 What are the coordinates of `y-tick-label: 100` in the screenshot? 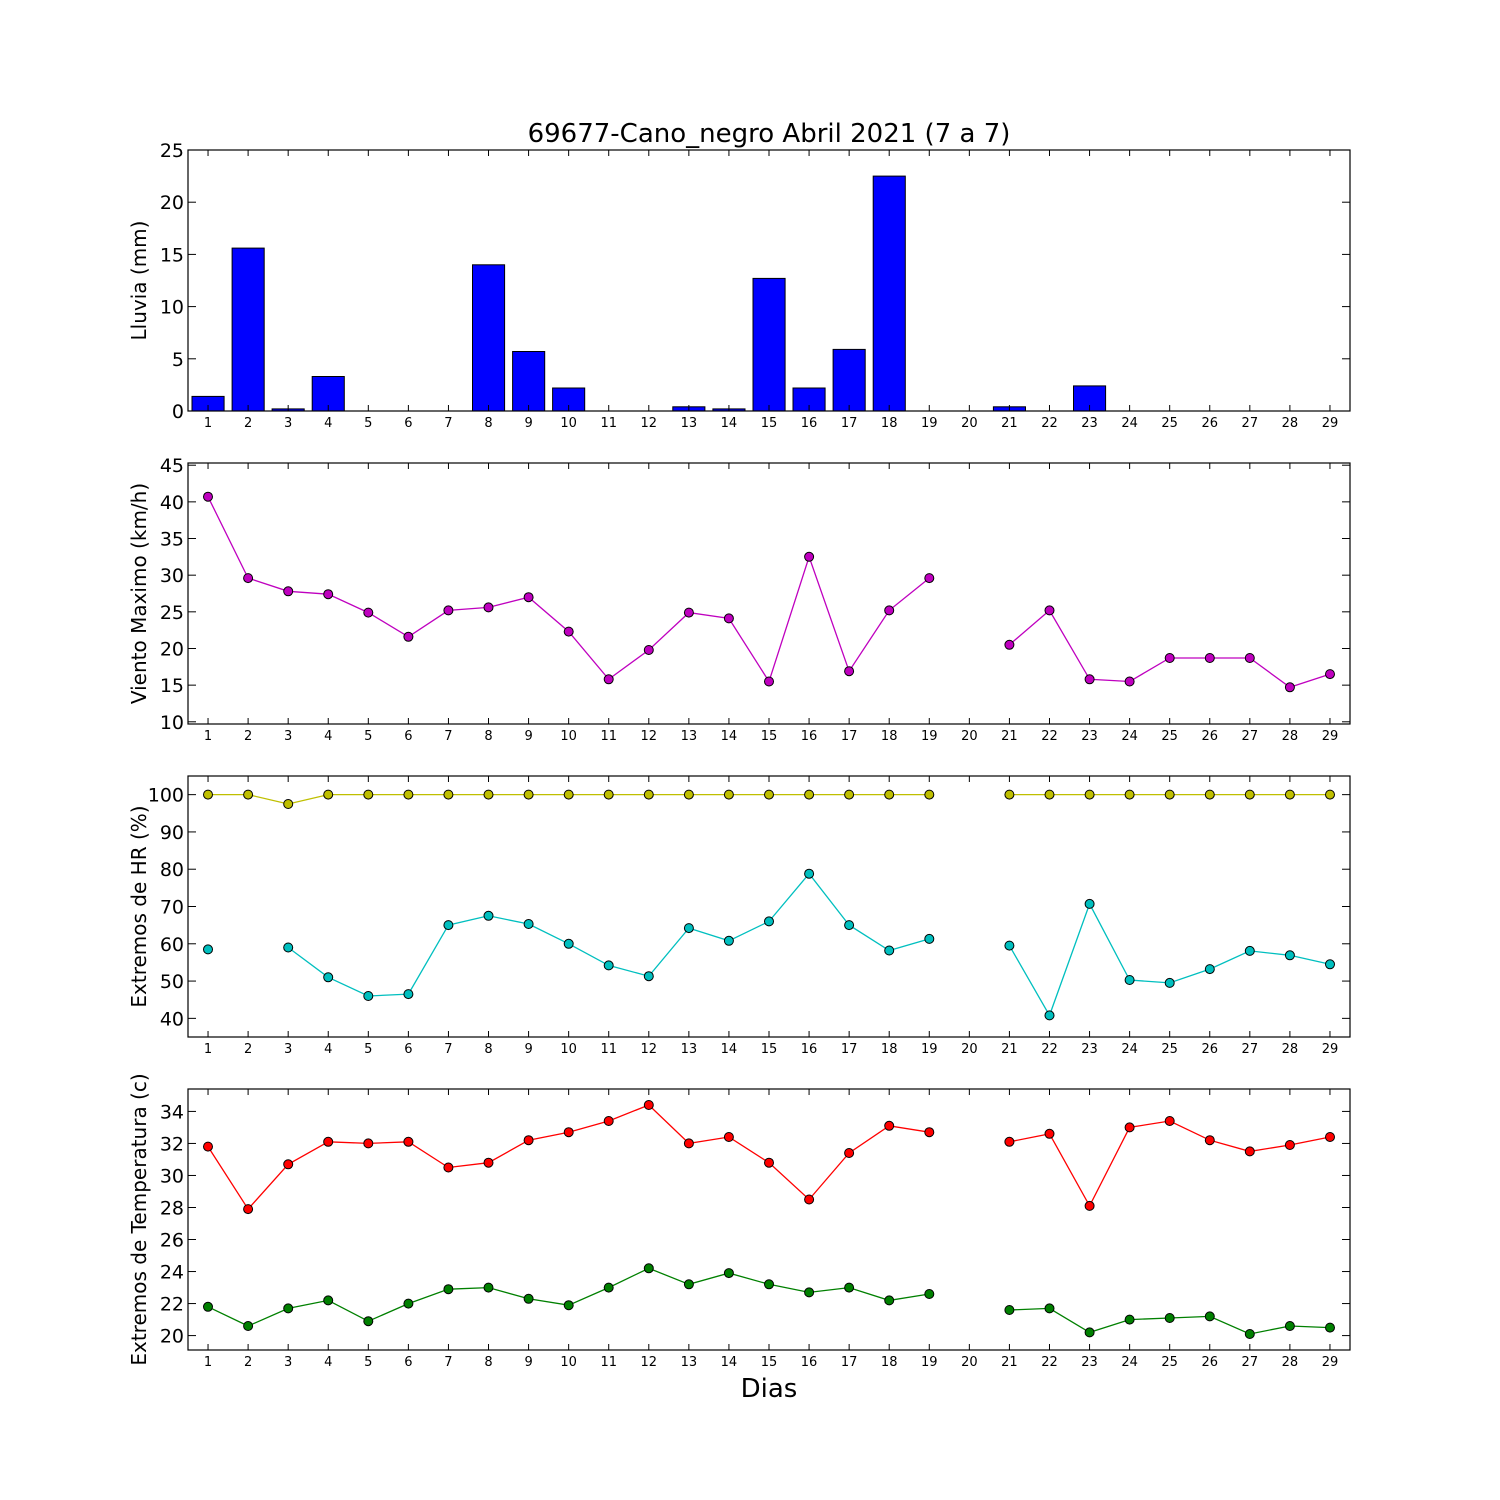 It's located at (166, 796).